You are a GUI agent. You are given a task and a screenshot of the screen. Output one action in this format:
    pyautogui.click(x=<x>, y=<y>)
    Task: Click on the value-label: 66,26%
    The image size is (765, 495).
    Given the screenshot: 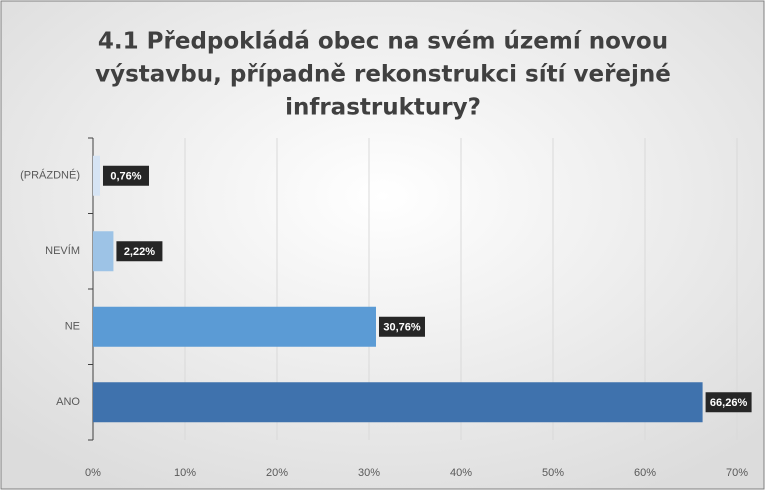 What is the action you would take?
    pyautogui.click(x=729, y=403)
    